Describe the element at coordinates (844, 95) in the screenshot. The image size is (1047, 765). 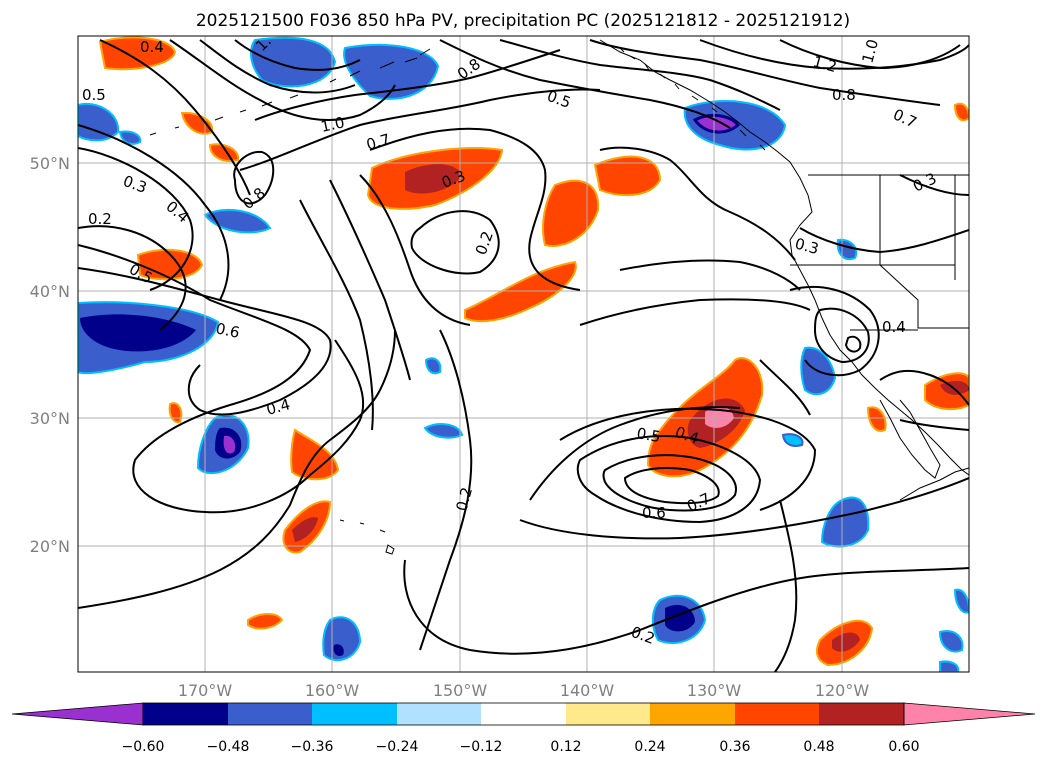
I see `contour-label: 0.8` at that location.